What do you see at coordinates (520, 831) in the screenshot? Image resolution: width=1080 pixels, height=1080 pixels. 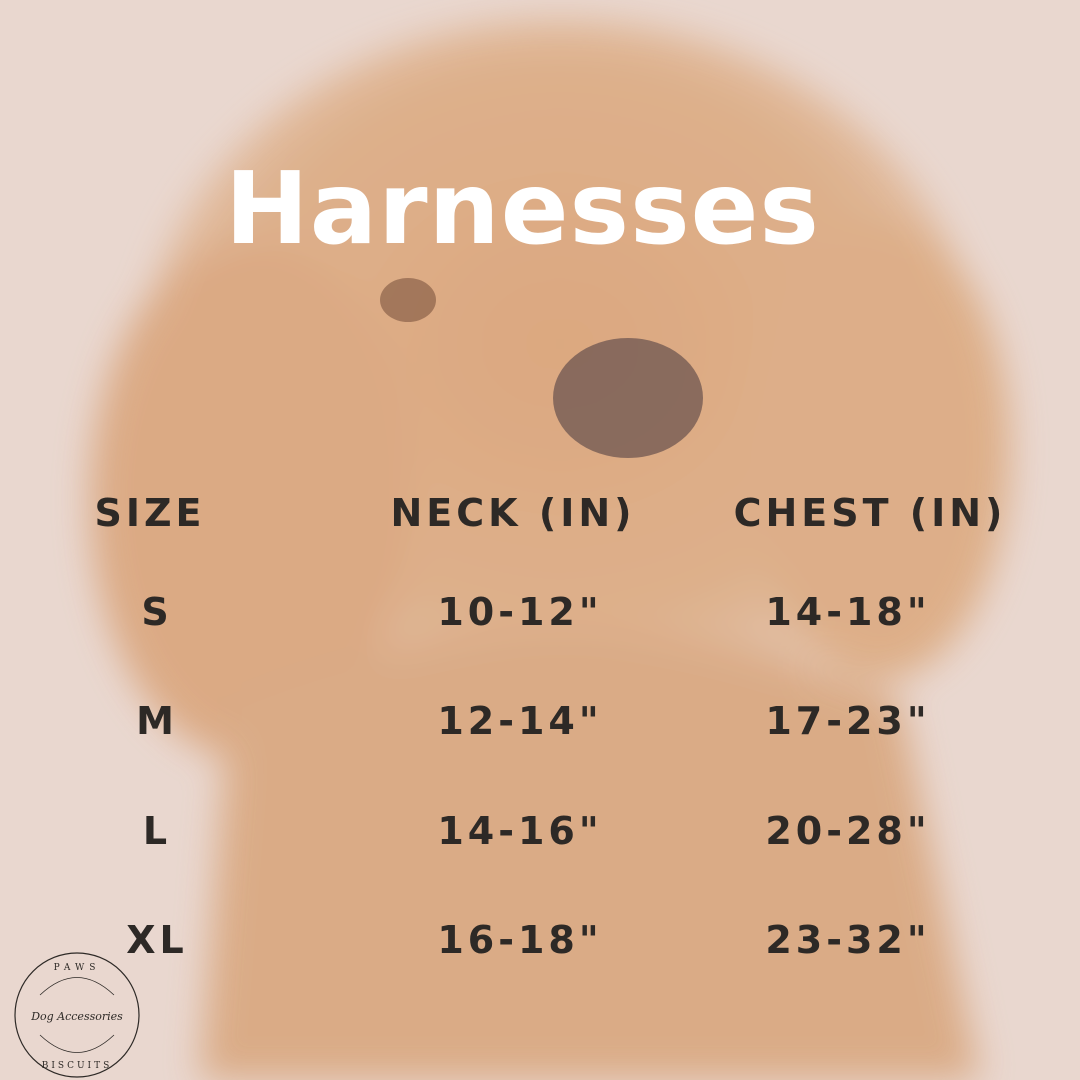 I see `neck-cell: 14-16"` at bounding box center [520, 831].